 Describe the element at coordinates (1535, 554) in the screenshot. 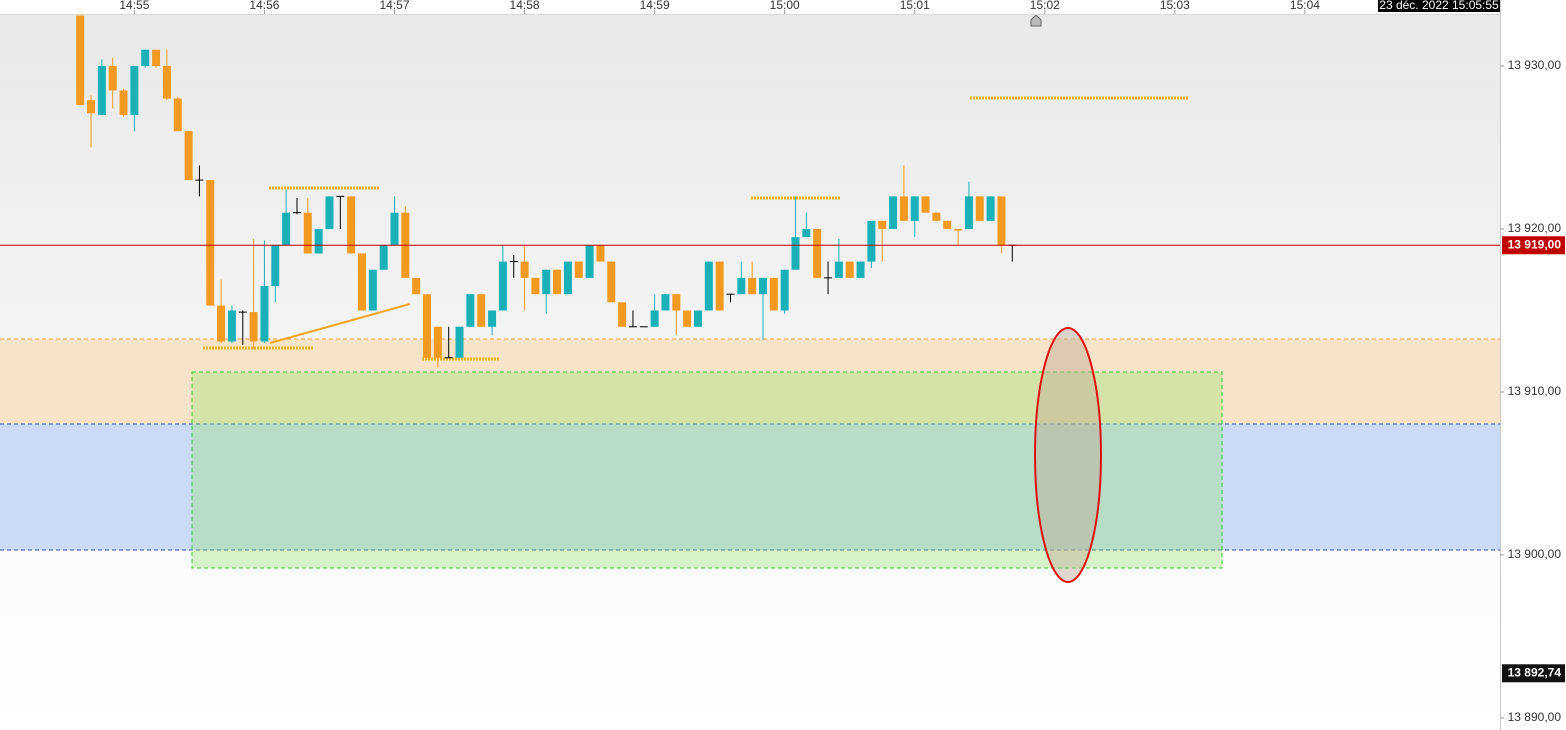

I see `y-tick-label: 13 900,00` at that location.